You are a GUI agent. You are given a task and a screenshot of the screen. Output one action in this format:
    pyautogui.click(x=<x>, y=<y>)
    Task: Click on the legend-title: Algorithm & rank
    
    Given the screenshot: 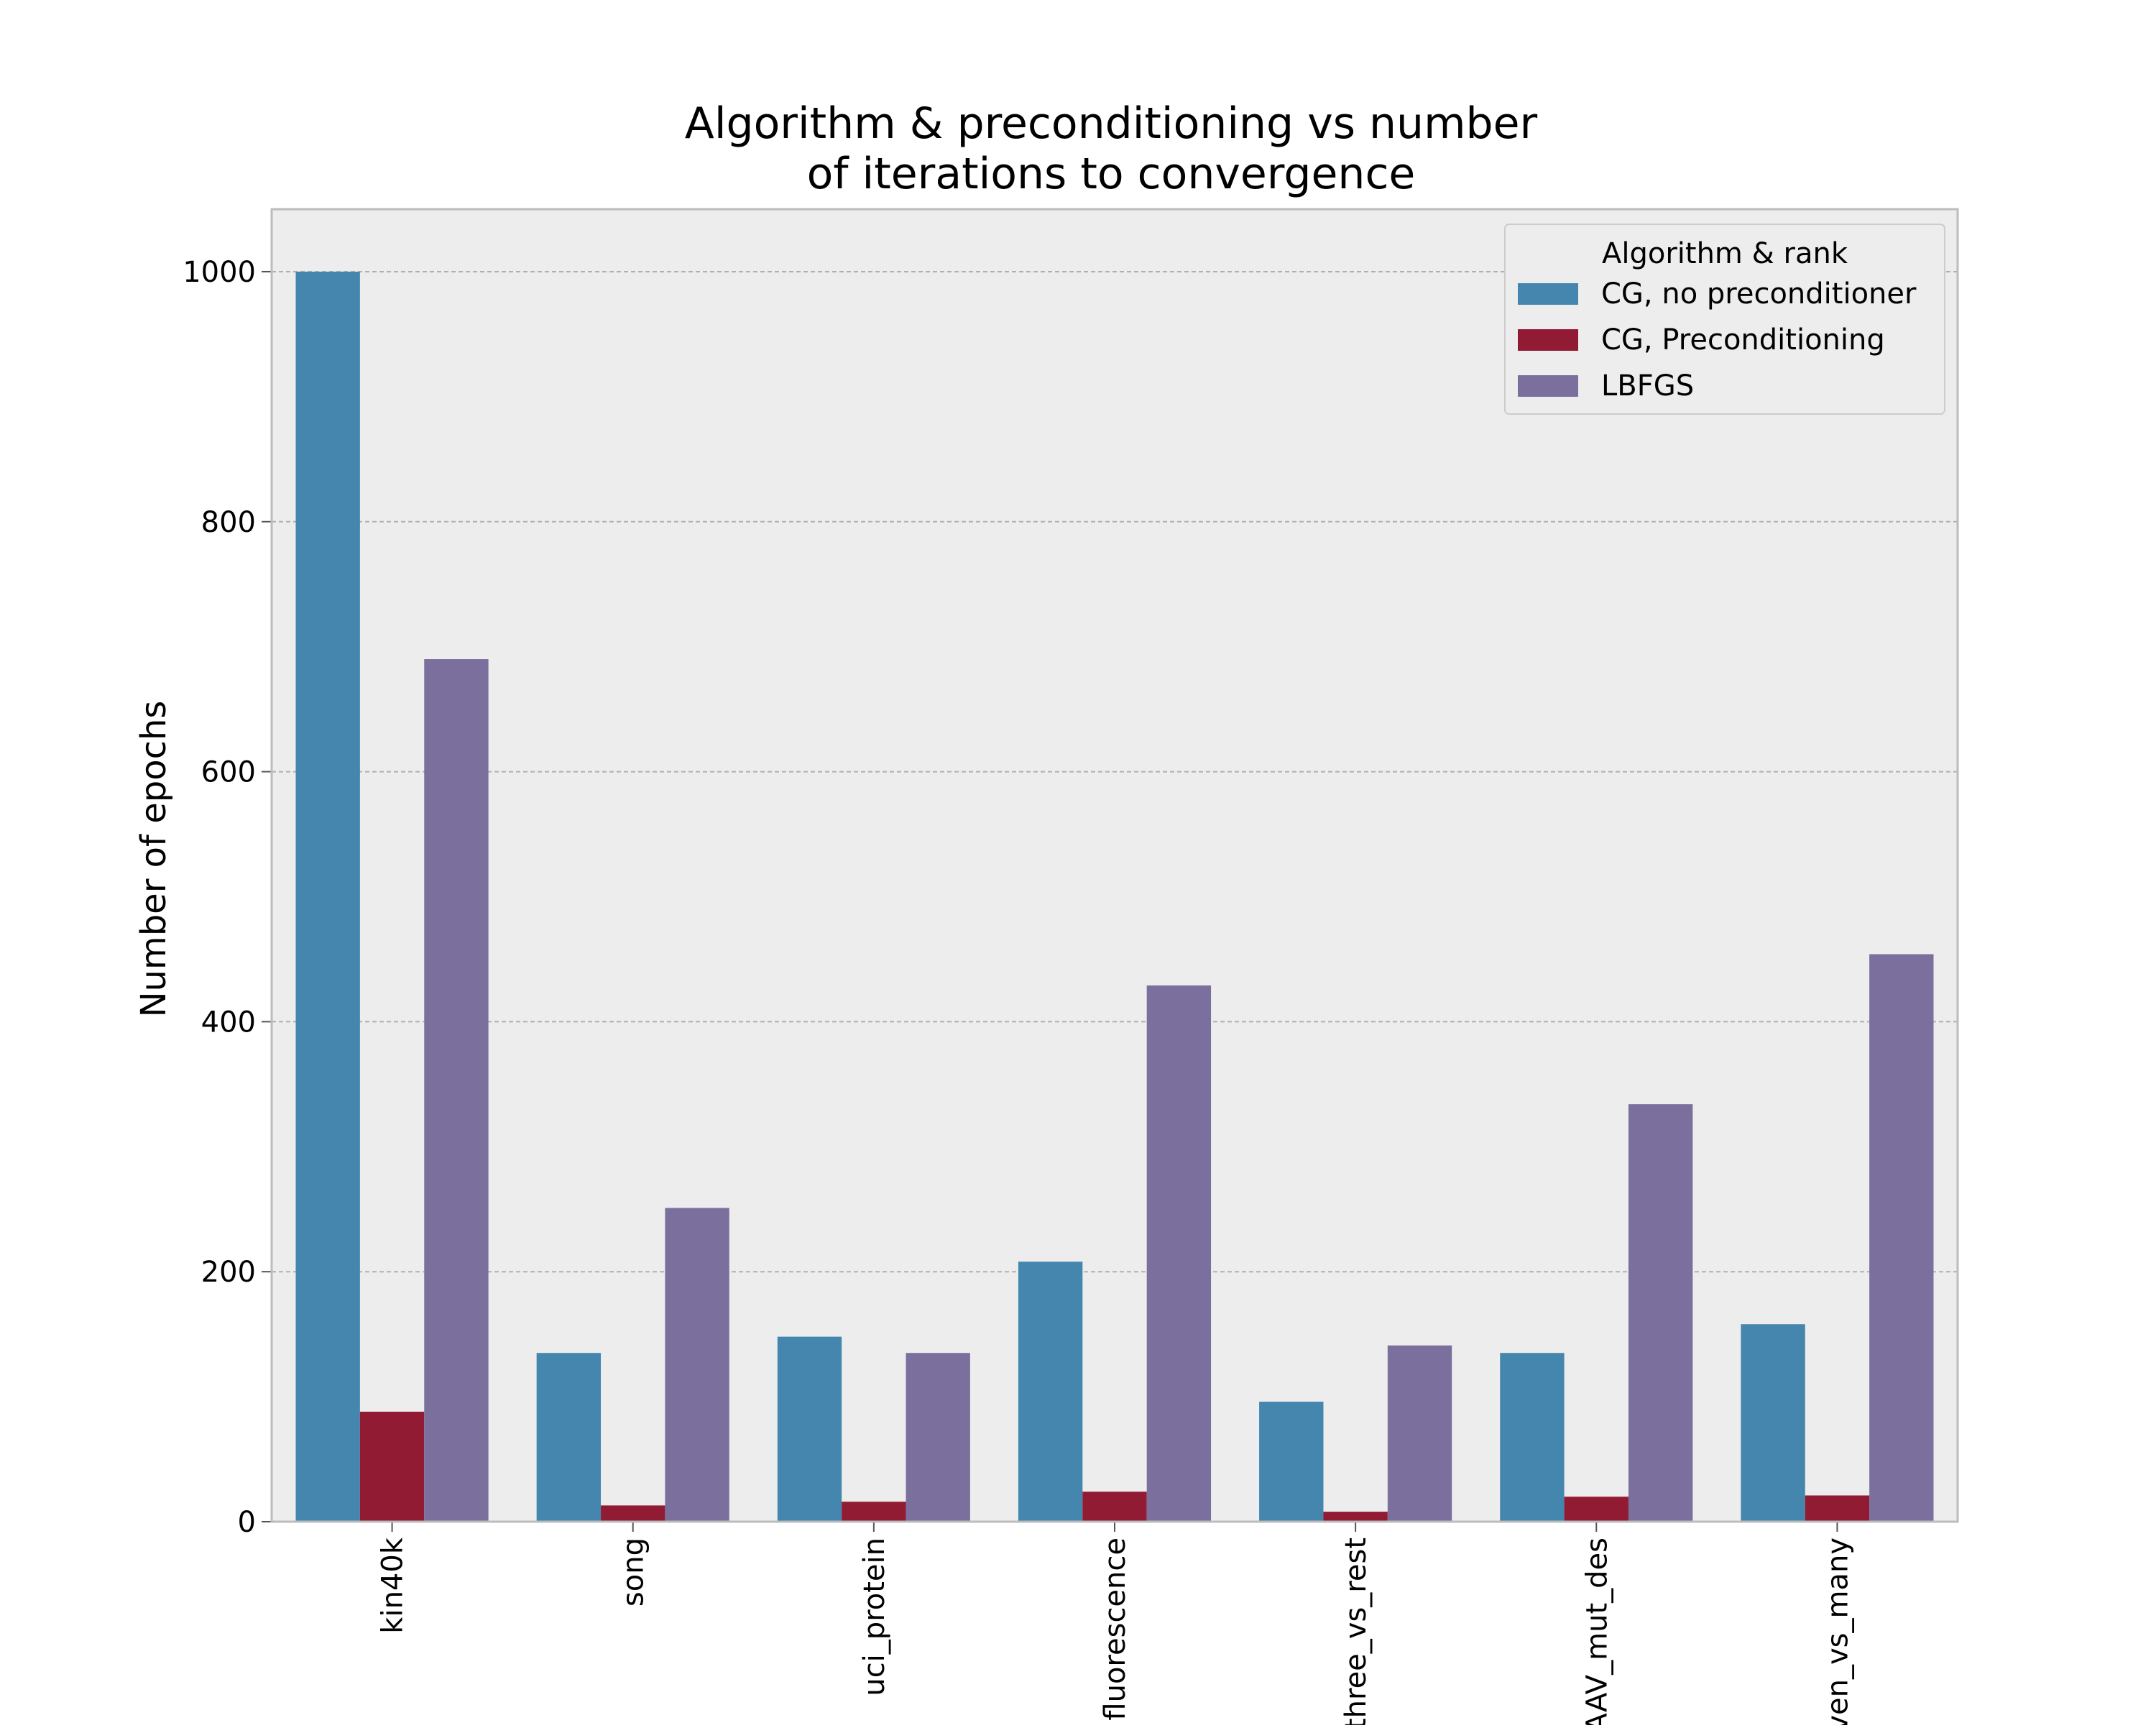 What is the action you would take?
    pyautogui.click(x=1725, y=254)
    